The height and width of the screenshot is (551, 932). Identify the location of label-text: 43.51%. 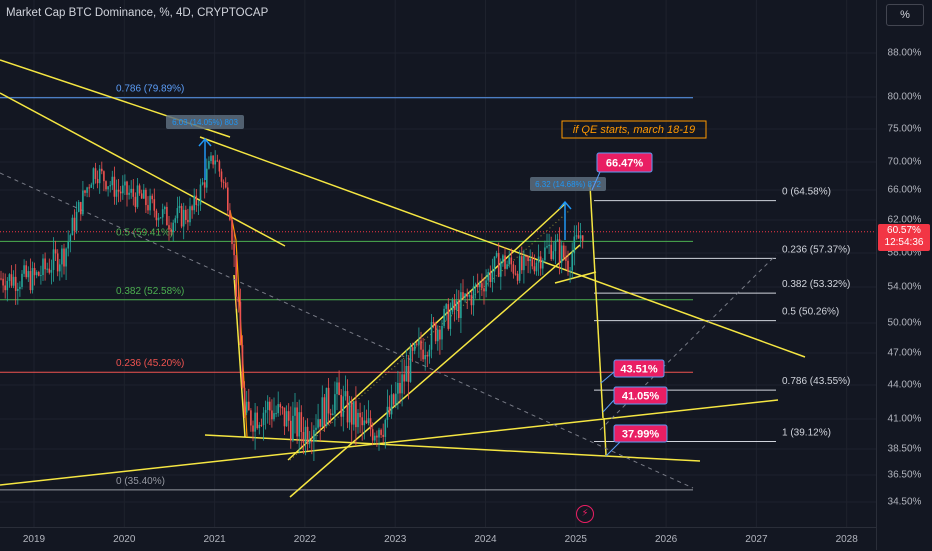
(639, 370).